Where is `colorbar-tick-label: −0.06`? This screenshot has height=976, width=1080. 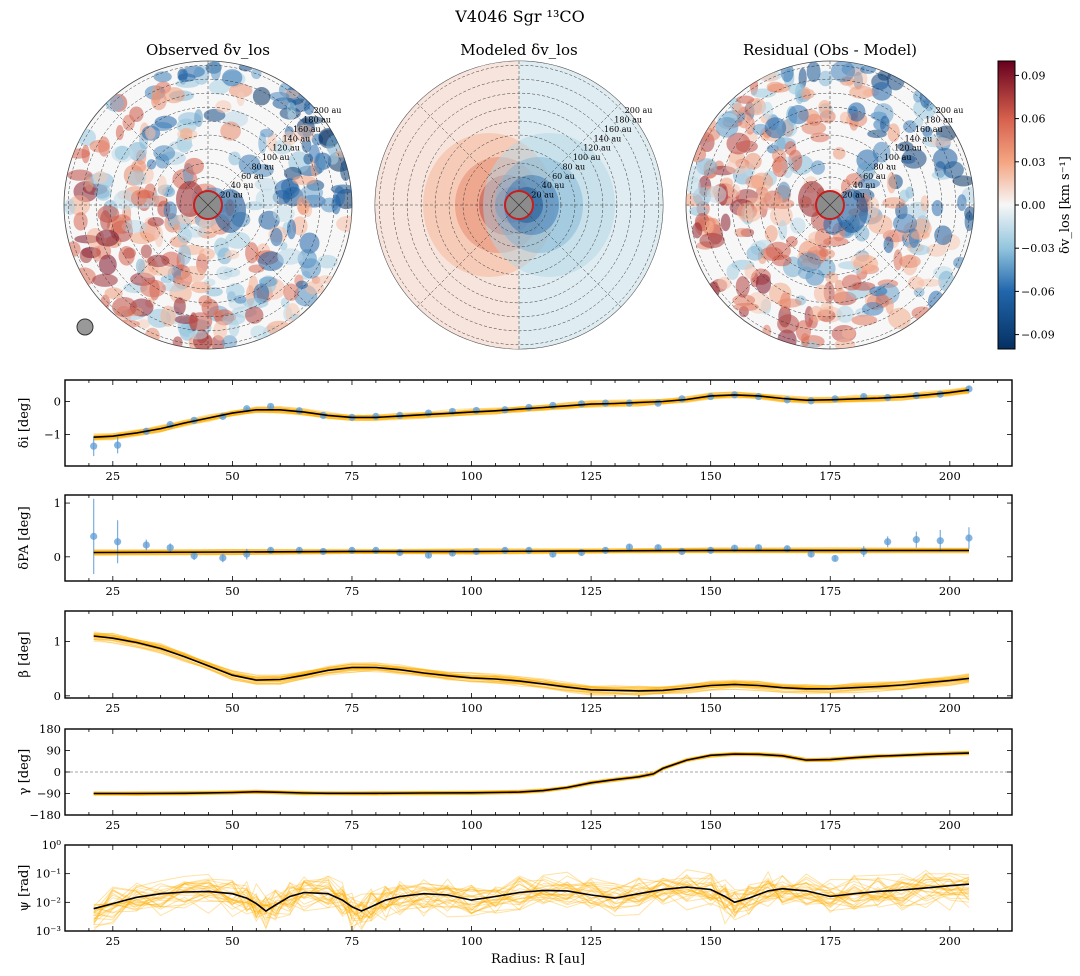 colorbar-tick-label: −0.06 is located at coordinates (1038, 291).